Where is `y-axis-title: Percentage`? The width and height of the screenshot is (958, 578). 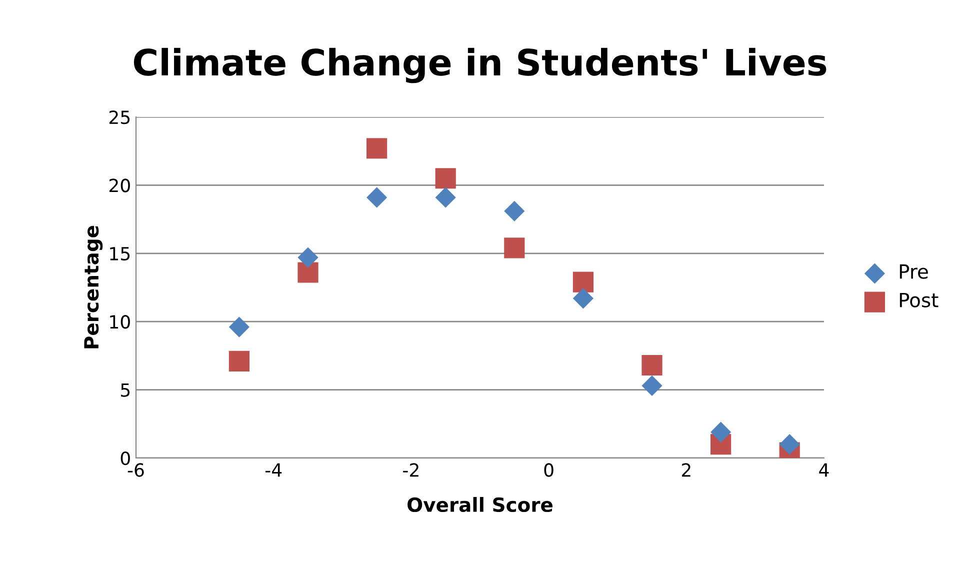
y-axis-title: Percentage is located at coordinates (93, 287).